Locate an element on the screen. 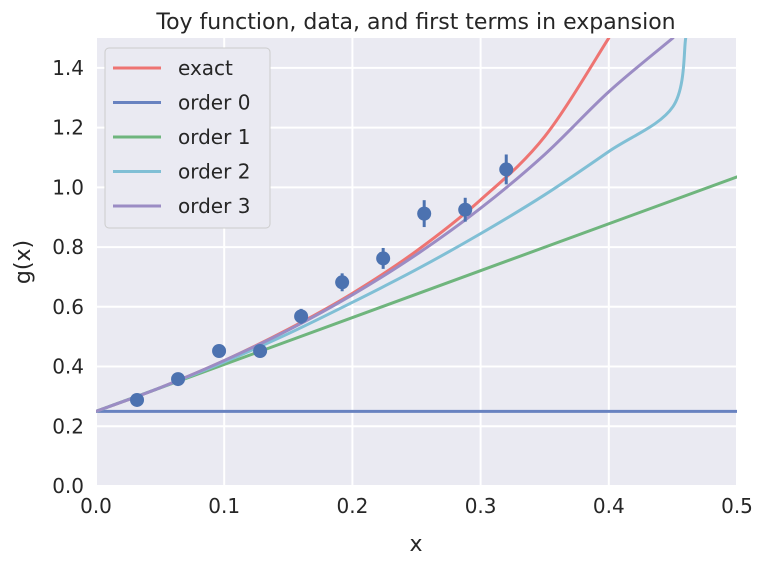 The image size is (766, 566). x-tick-label: 0.4 is located at coordinates (609, 506).